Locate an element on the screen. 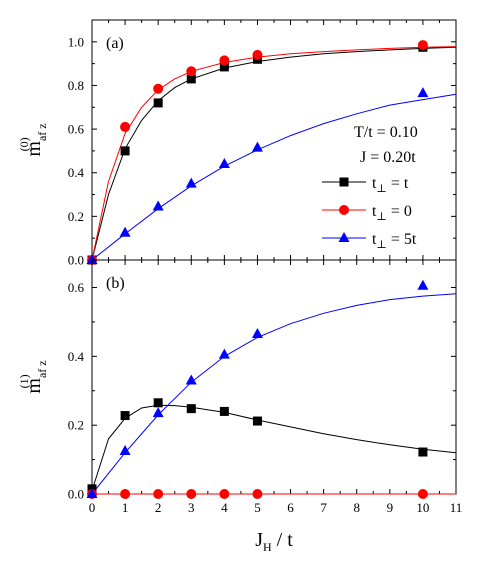  x-tick-label: 10 is located at coordinates (422, 507).